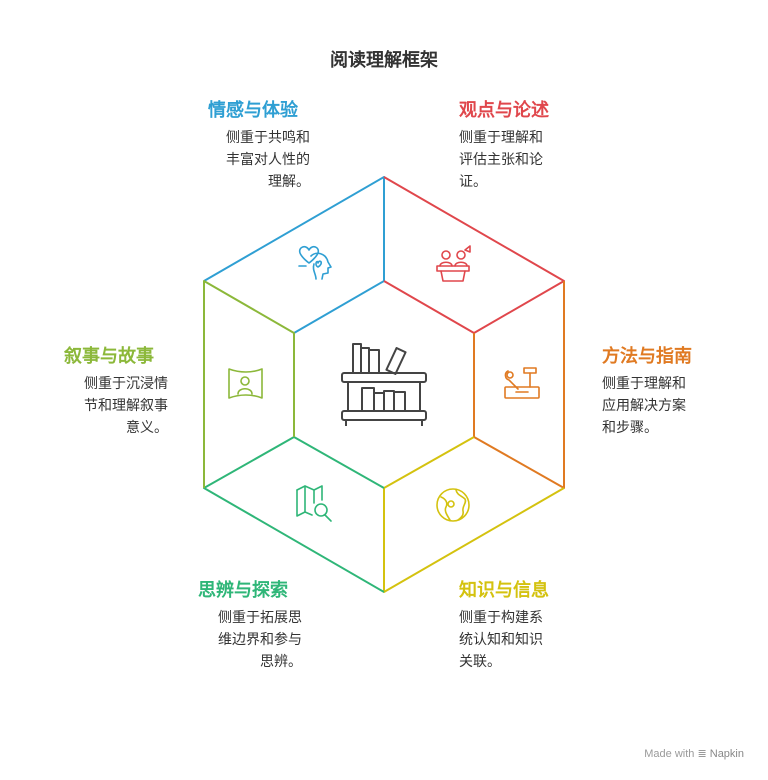 Image resolution: width=768 pixels, height=780 pixels. I want to click on toolbox-icon, so click(522, 383).